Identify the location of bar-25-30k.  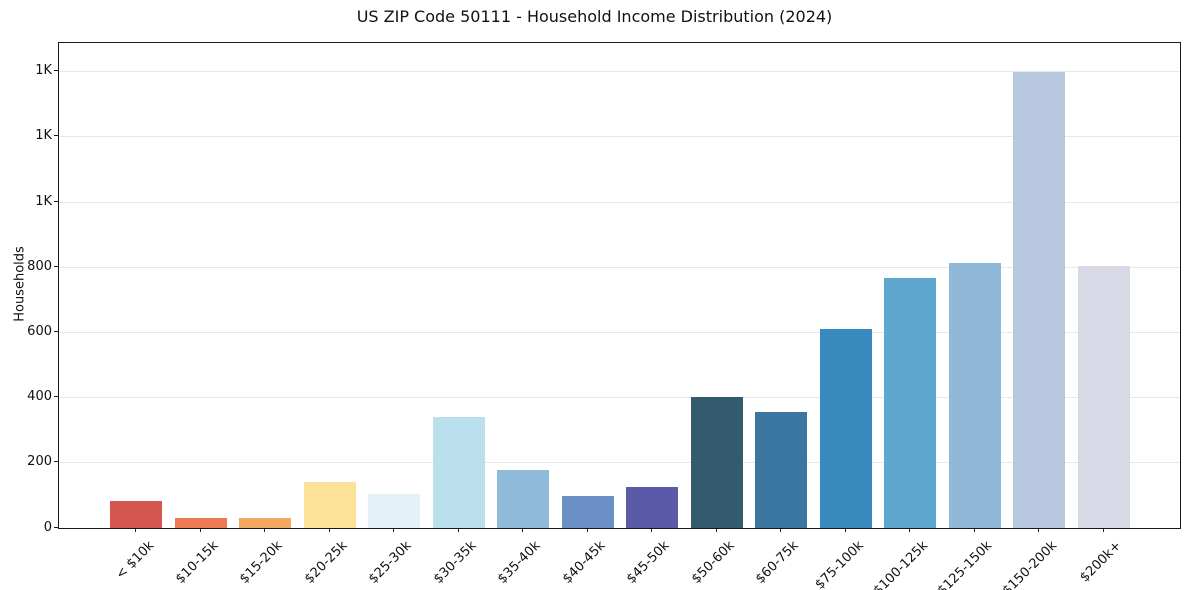
(394, 510).